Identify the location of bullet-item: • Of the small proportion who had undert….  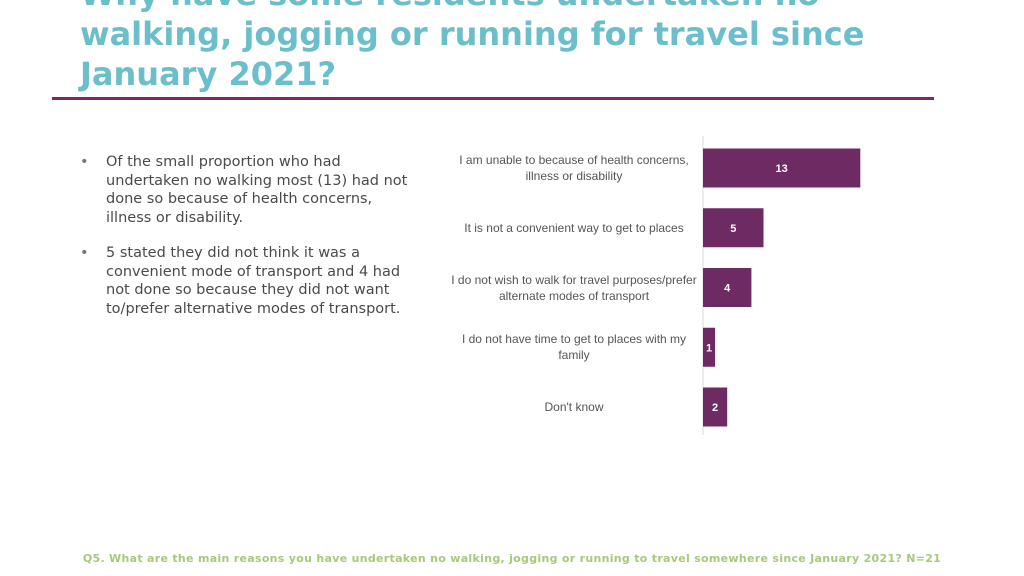
(245, 190).